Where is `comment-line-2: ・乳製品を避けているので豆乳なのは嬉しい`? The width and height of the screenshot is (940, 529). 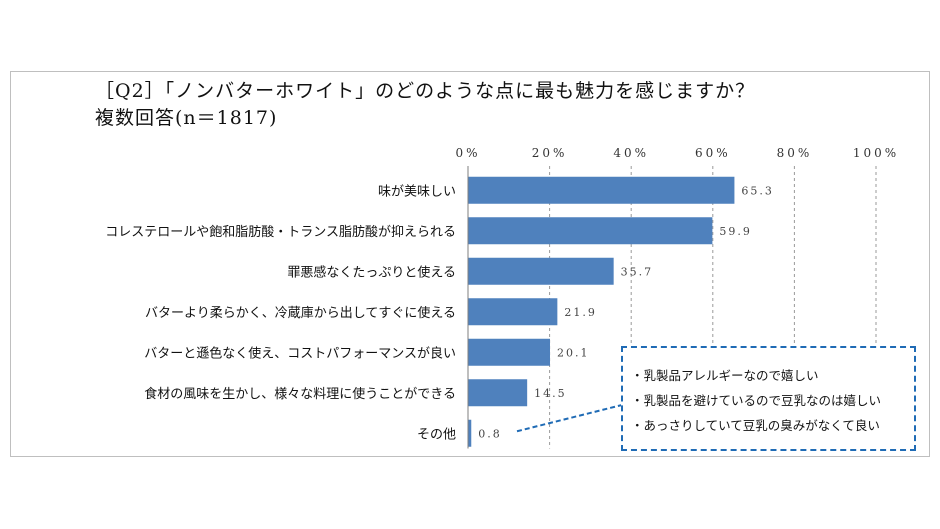 comment-line-2: ・乳製品を避けているので豆乳なのは嬉しい is located at coordinates (756, 400).